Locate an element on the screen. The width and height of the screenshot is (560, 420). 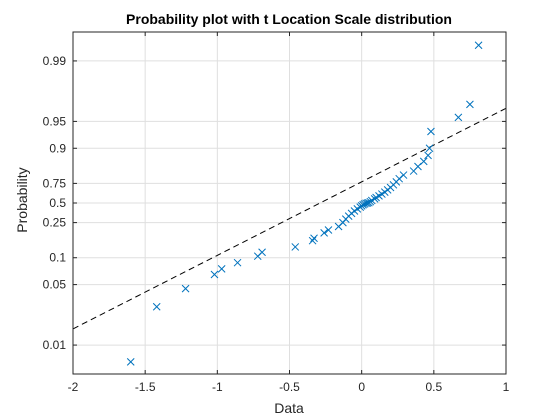
y-tick-label: 0.05 is located at coordinates (55, 285).